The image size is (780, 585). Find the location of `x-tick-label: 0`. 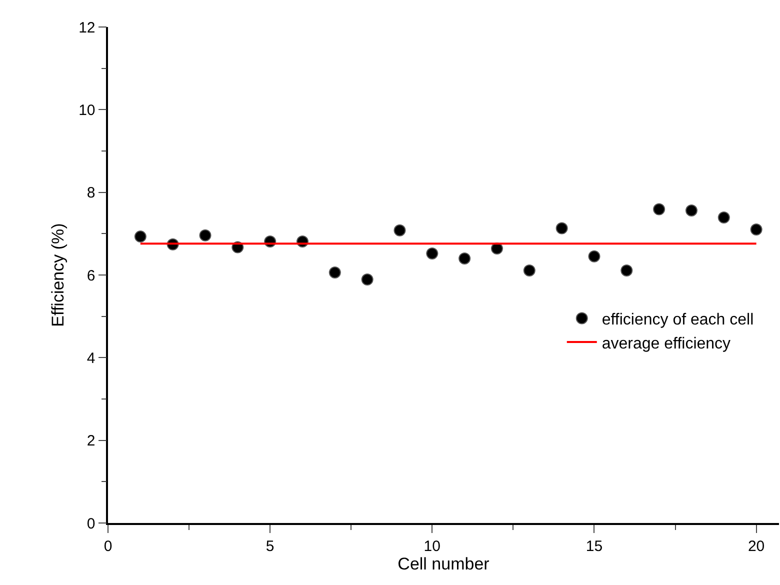

x-tick-label: 0 is located at coordinates (108, 546).